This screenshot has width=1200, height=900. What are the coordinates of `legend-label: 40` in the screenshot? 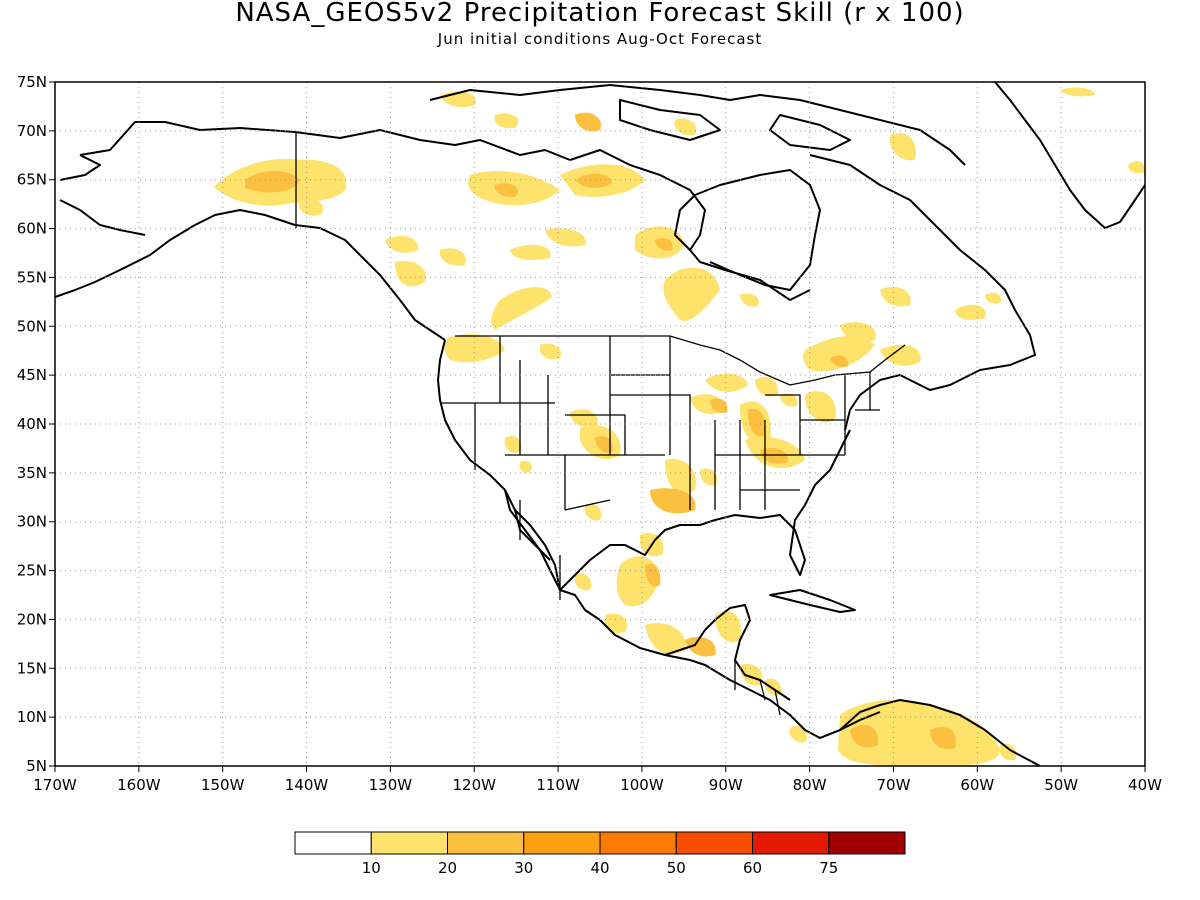 It's located at (599, 868).